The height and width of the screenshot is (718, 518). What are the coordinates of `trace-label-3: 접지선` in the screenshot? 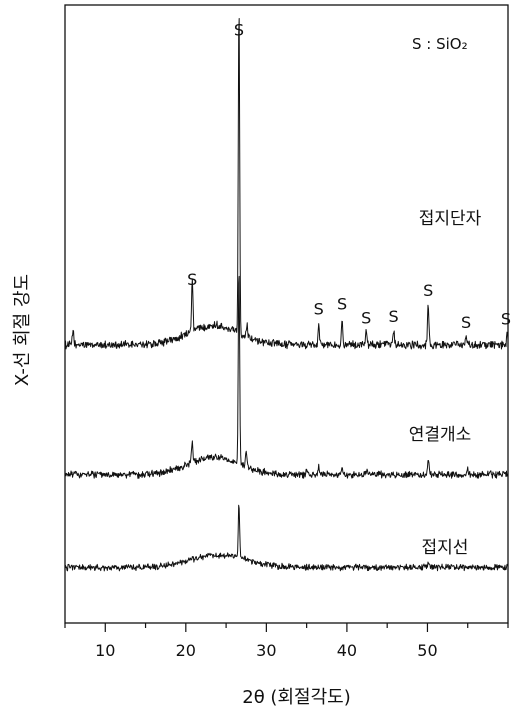 It's located at (445, 548).